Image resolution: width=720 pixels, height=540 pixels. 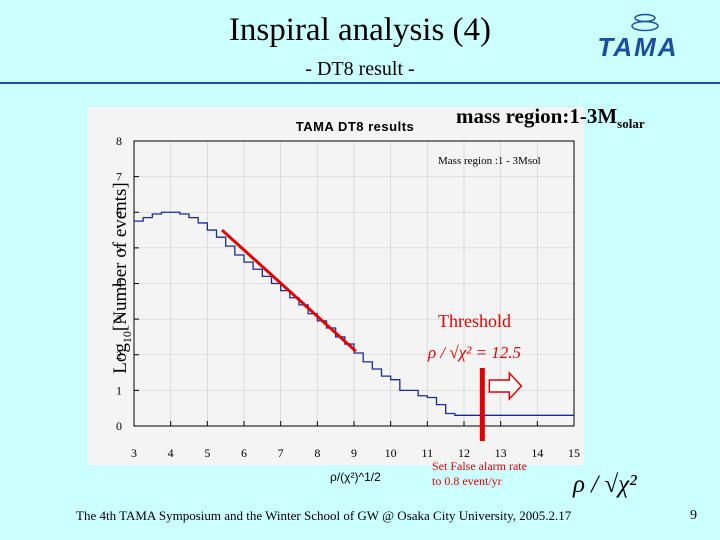 What do you see at coordinates (693, 515) in the screenshot?
I see `page-number: 9` at bounding box center [693, 515].